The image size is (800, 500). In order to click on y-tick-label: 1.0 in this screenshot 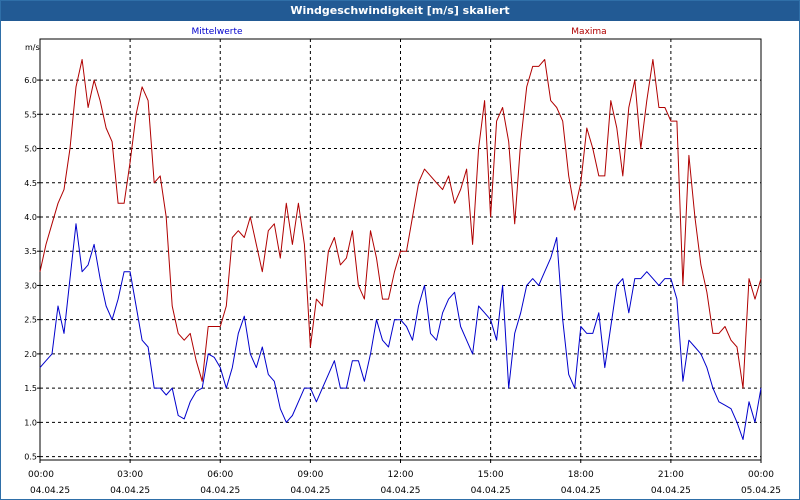, I will do `click(30, 422)`.